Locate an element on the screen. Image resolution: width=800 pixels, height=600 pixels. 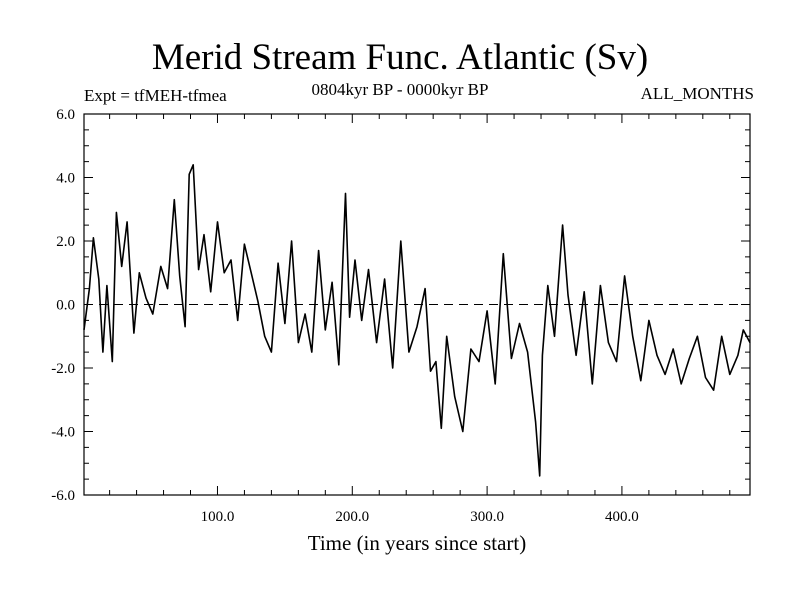
x-tick-label: 300.0 is located at coordinates (487, 517).